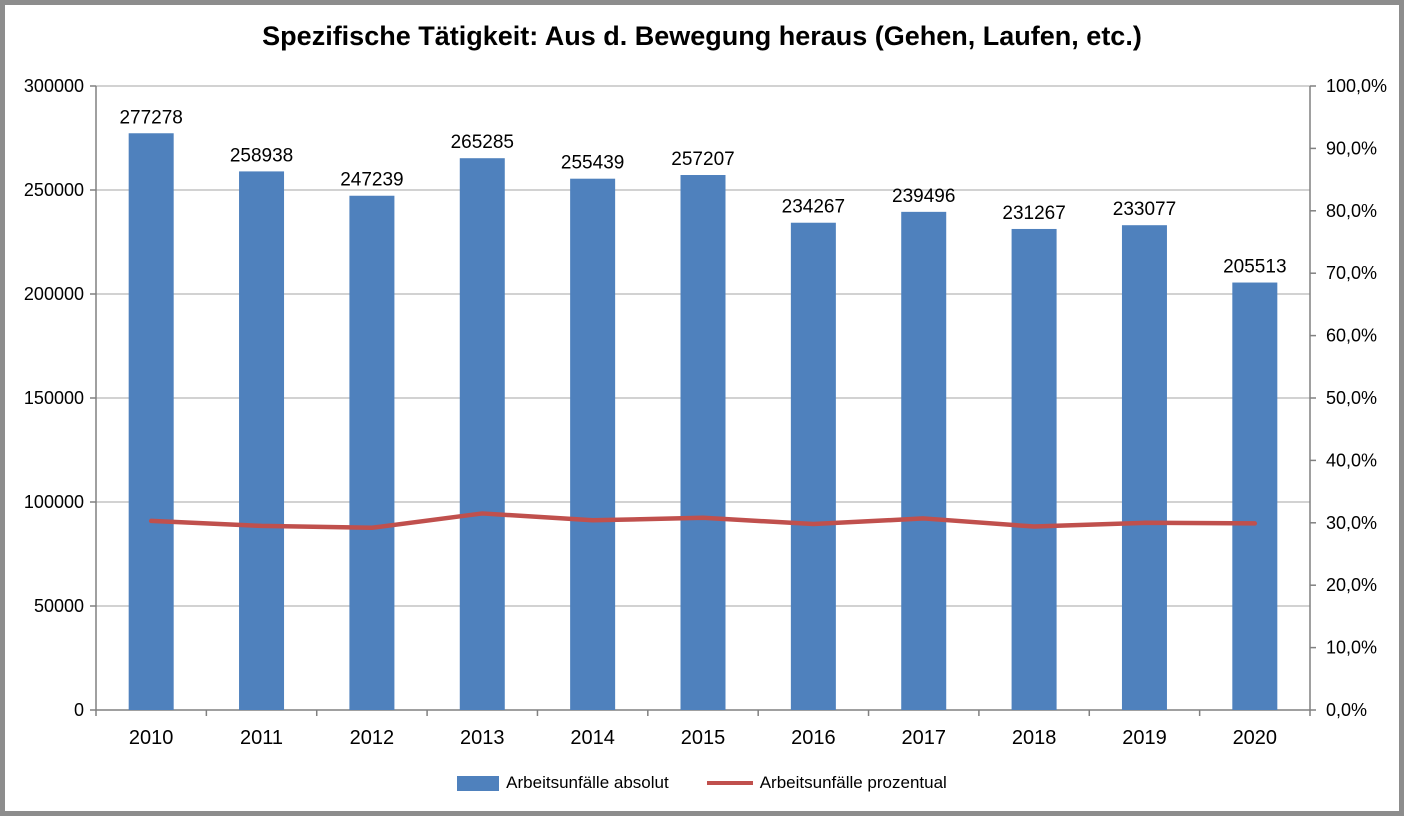 The image size is (1404, 816). What do you see at coordinates (371, 180) in the screenshot?
I see `bar-data-label: 247239` at bounding box center [371, 180].